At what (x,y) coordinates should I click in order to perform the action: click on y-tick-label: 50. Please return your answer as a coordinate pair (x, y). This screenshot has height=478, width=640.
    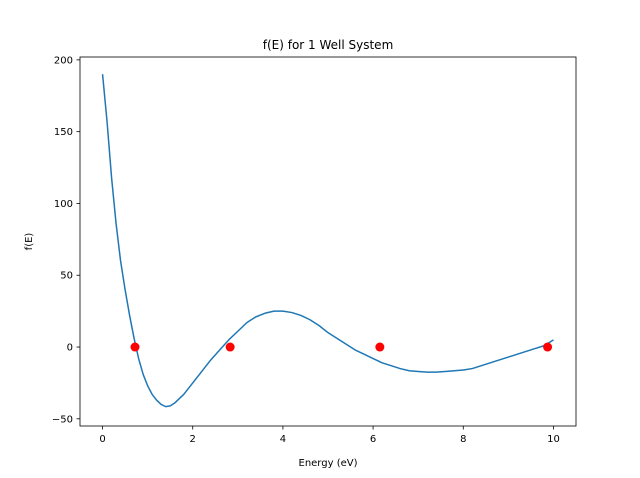
    Looking at the image, I should click on (66, 276).